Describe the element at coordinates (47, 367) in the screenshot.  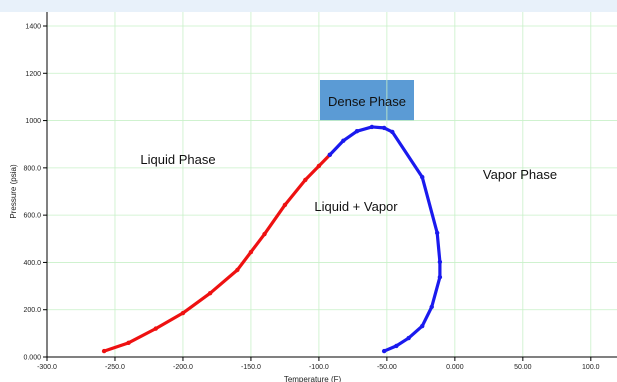
I see `x-tick-label: -300.0` at that location.